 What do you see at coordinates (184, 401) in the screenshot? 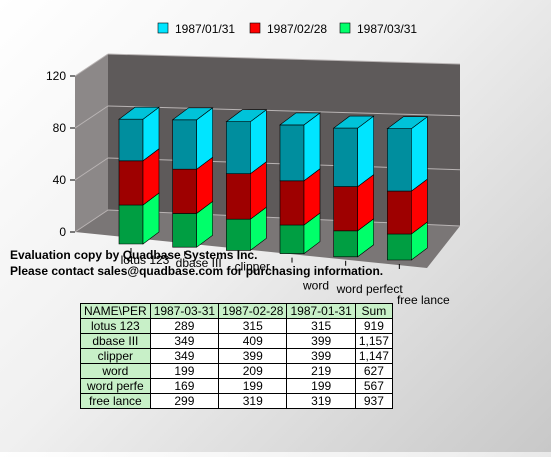
I see `table-cell: 299` at bounding box center [184, 401].